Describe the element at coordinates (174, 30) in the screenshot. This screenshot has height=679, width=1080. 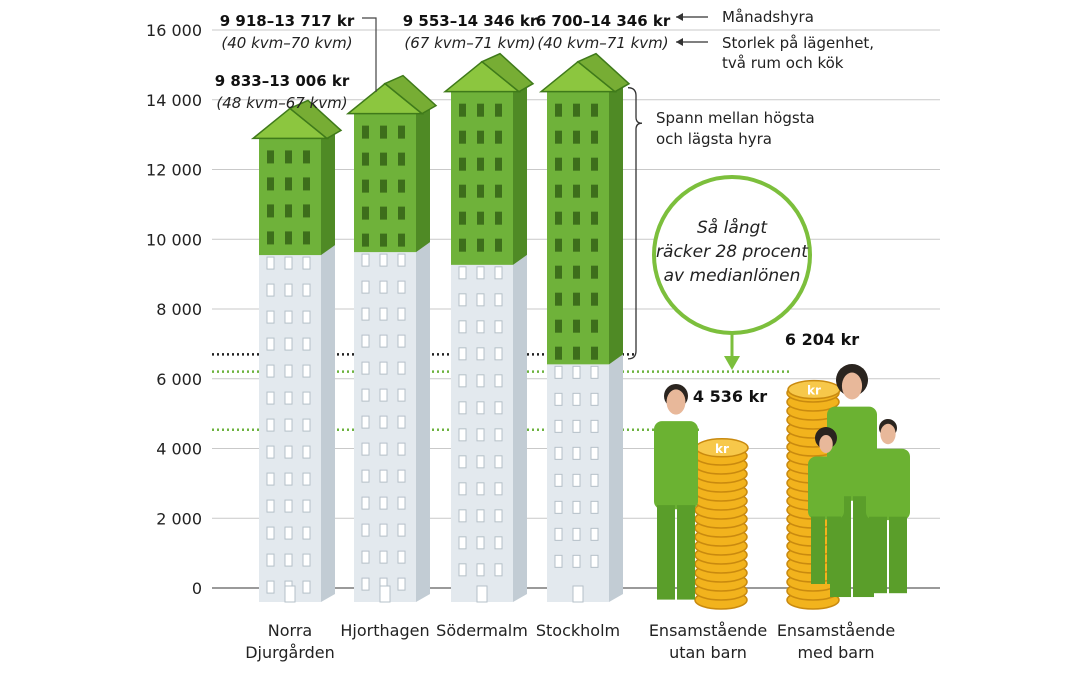
I see `y-tick-label: 16 000` at that location.